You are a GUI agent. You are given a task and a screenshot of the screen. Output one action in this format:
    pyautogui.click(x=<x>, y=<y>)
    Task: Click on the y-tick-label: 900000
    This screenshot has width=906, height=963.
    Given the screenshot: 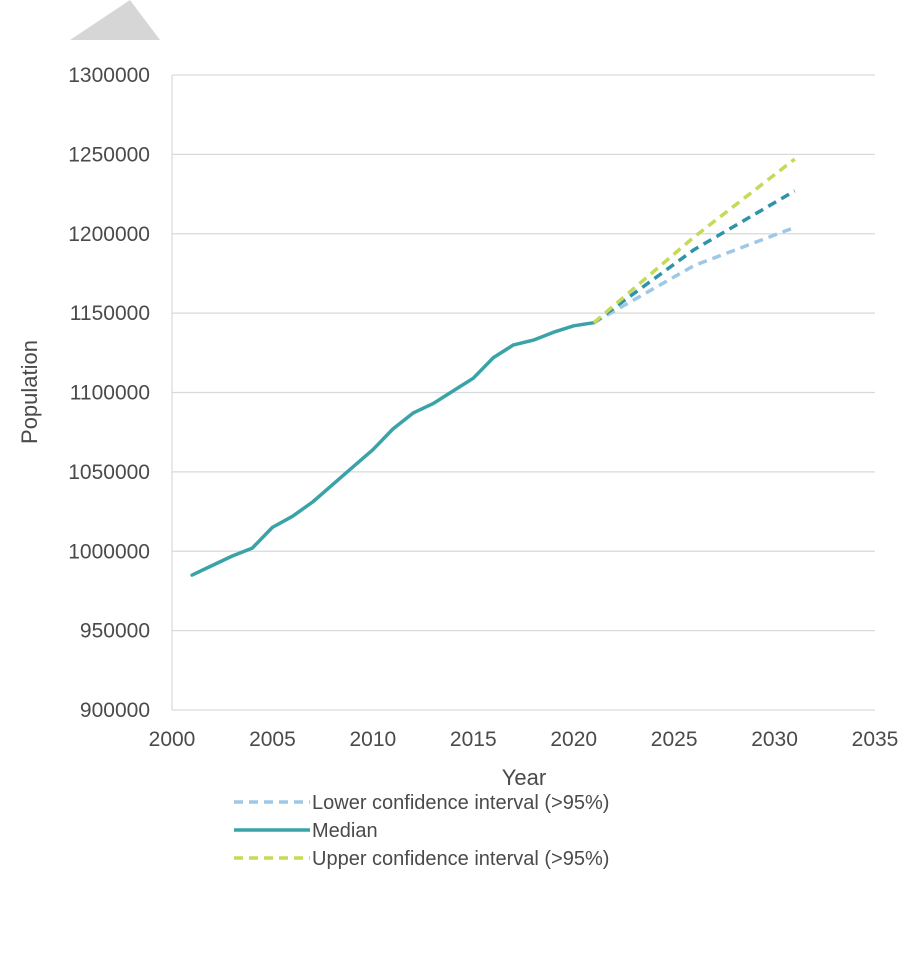 What is the action you would take?
    pyautogui.click(x=115, y=710)
    